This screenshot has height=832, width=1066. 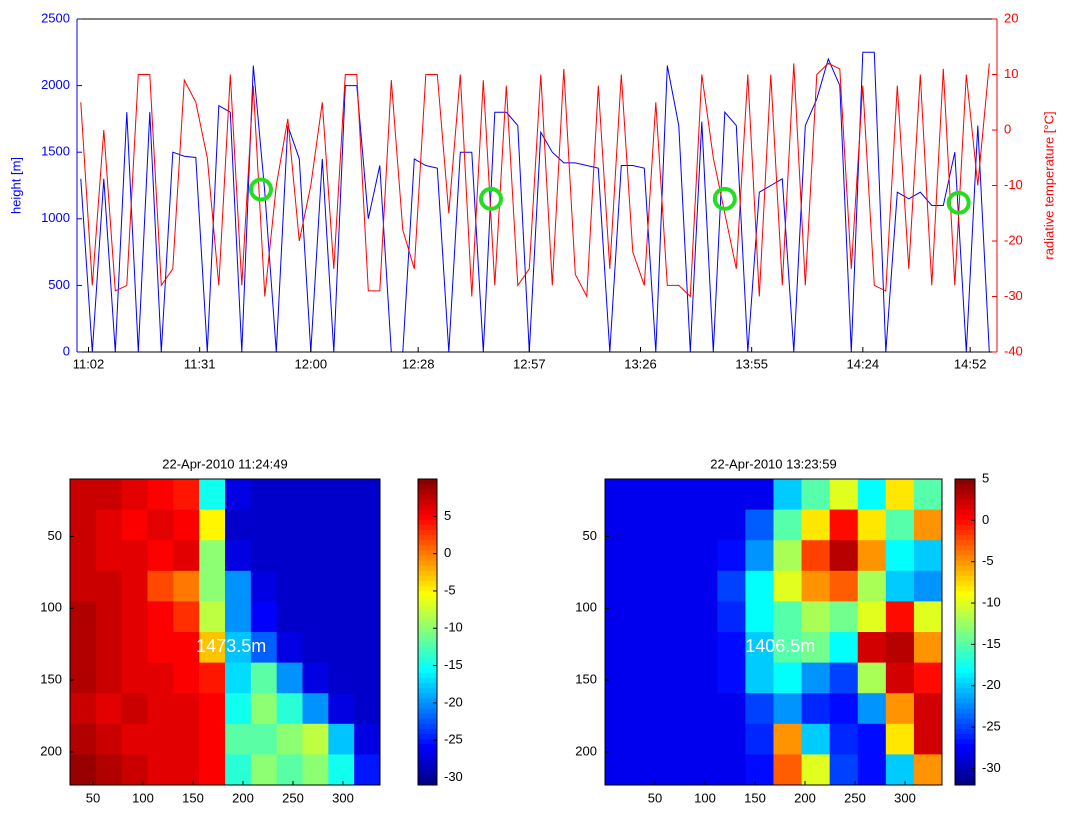 I want to click on colorbar-frame, so click(x=965, y=632).